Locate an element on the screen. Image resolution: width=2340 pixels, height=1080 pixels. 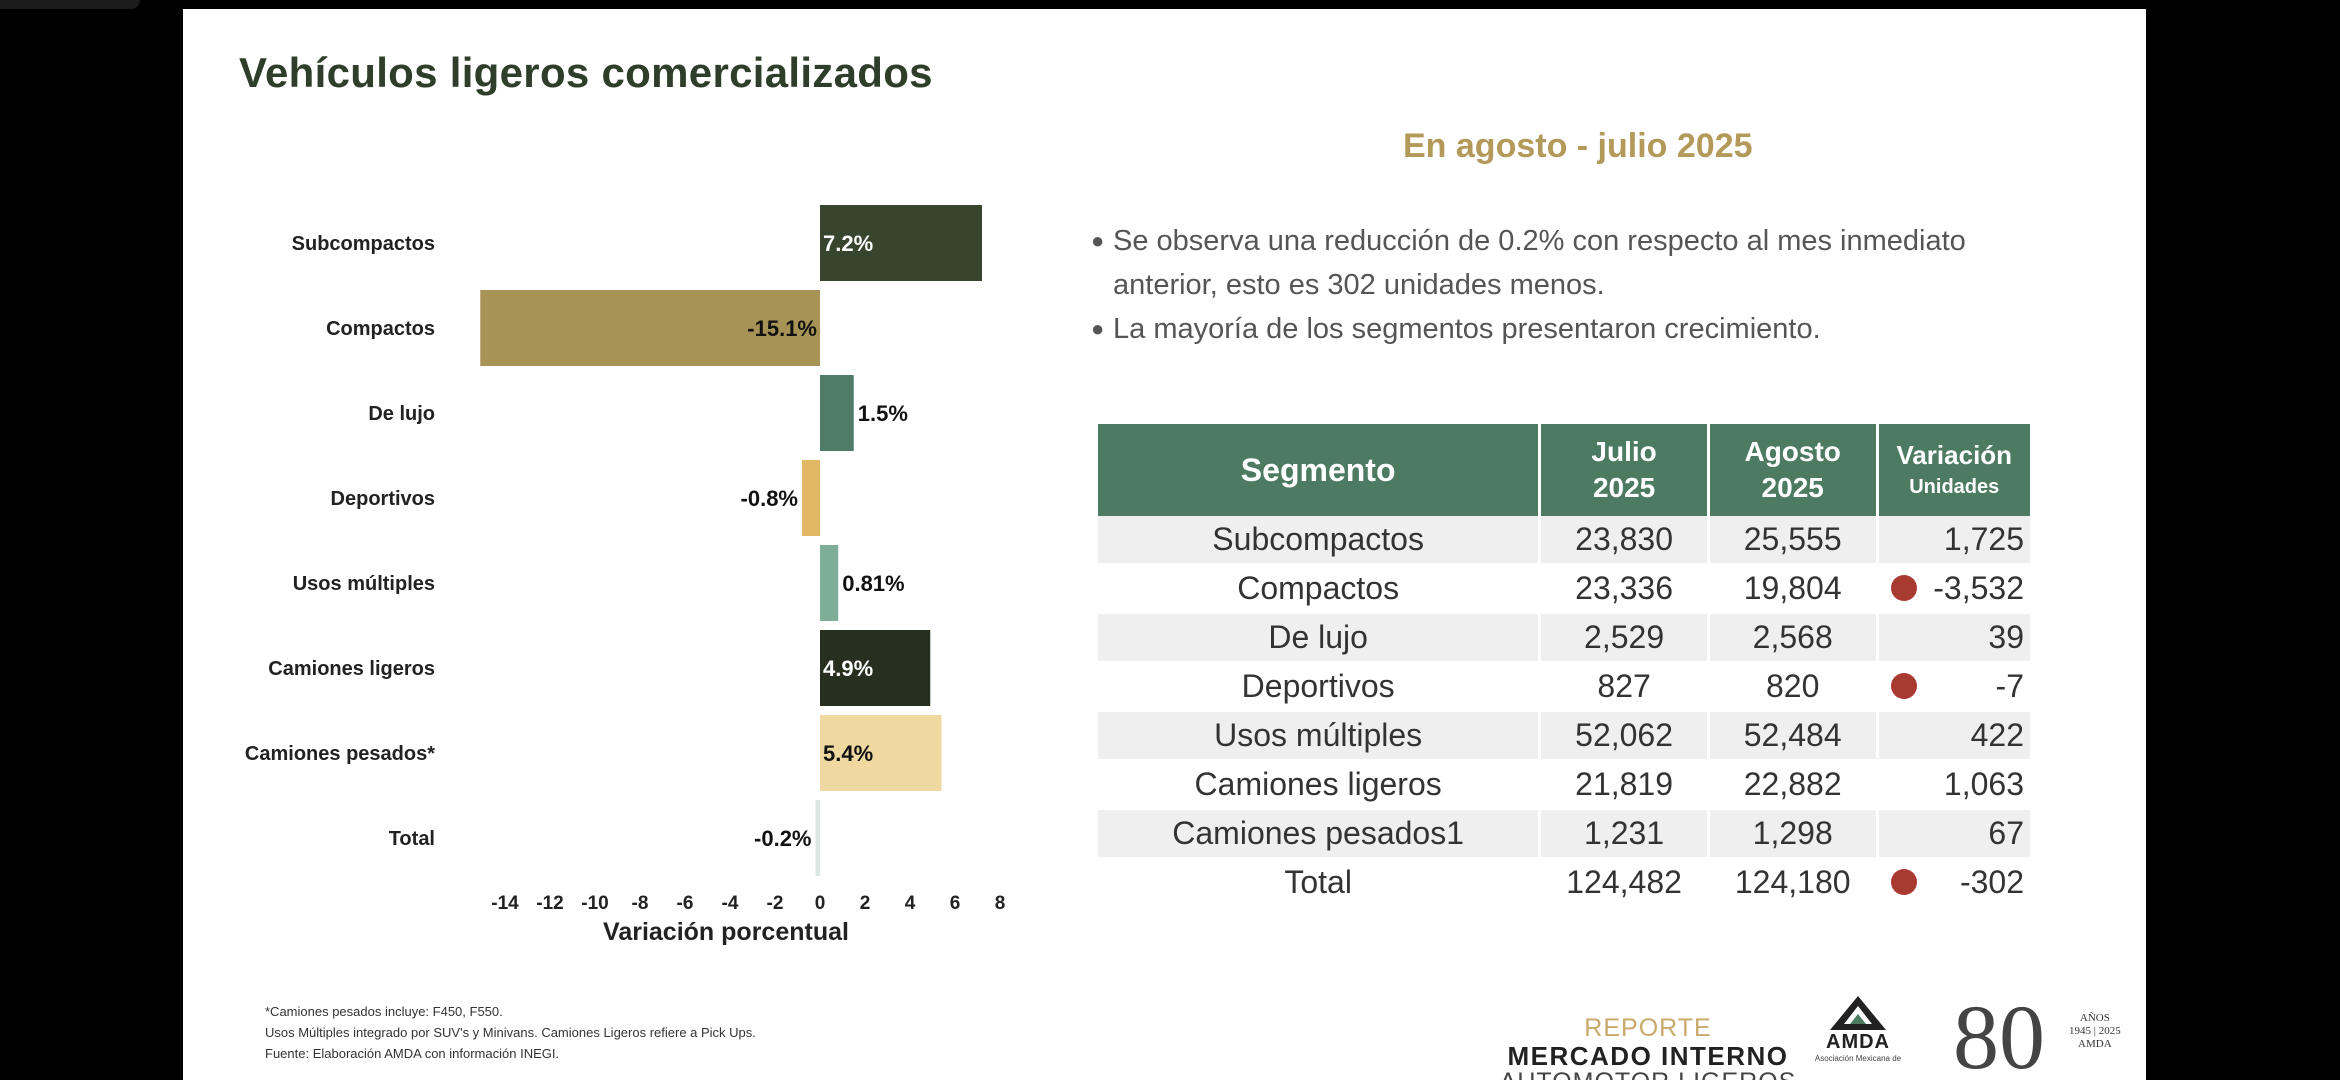
value-label: 4.9% is located at coordinates (848, 668).